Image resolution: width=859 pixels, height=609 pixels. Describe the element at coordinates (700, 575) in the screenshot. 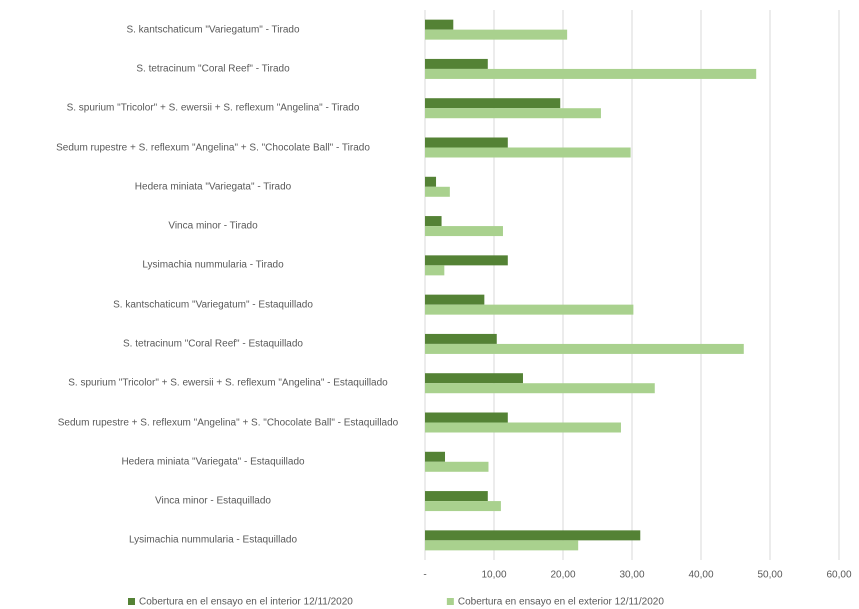

I see `x-tick-label: 40,00` at that location.